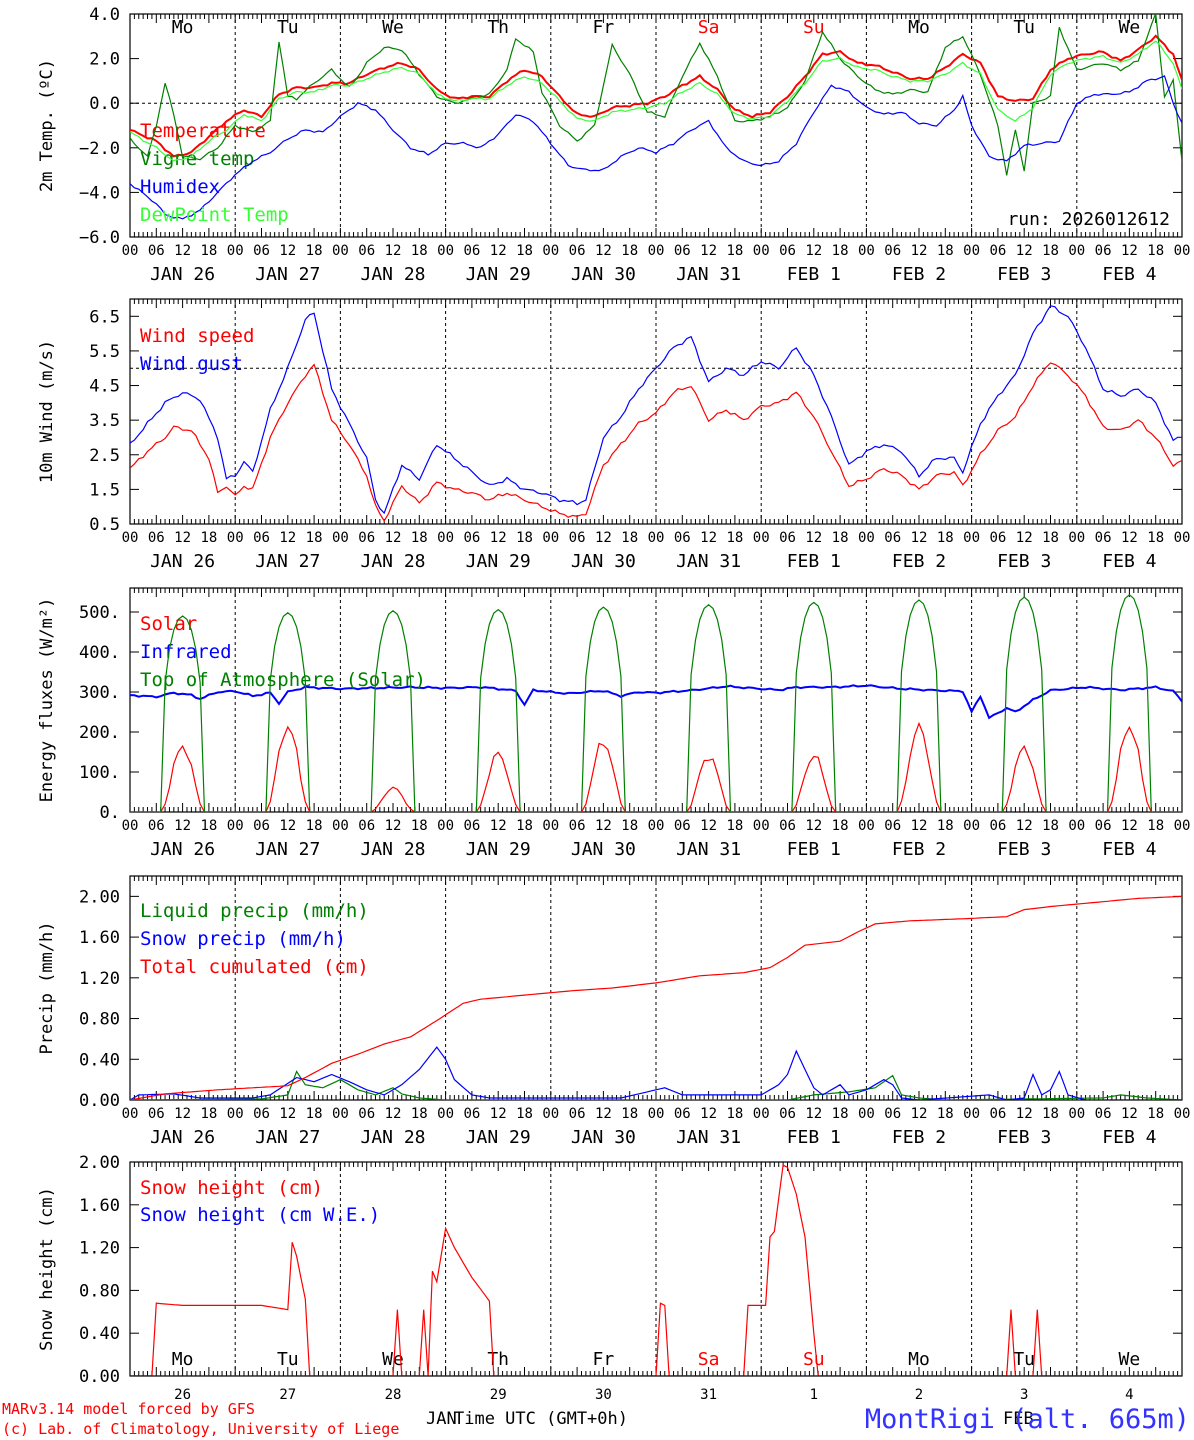 The image size is (1194, 1440). Describe the element at coordinates (656, 997) in the screenshot. I see `series-line-total-cumulated-cm-` at that location.